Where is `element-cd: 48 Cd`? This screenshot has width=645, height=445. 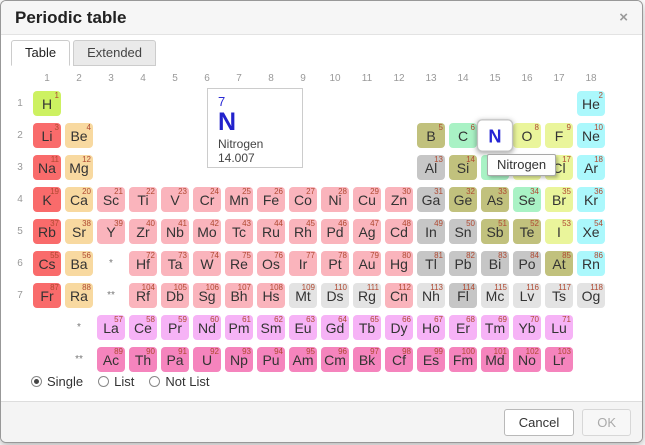
element-cd: 48 Cd is located at coordinates (399, 231).